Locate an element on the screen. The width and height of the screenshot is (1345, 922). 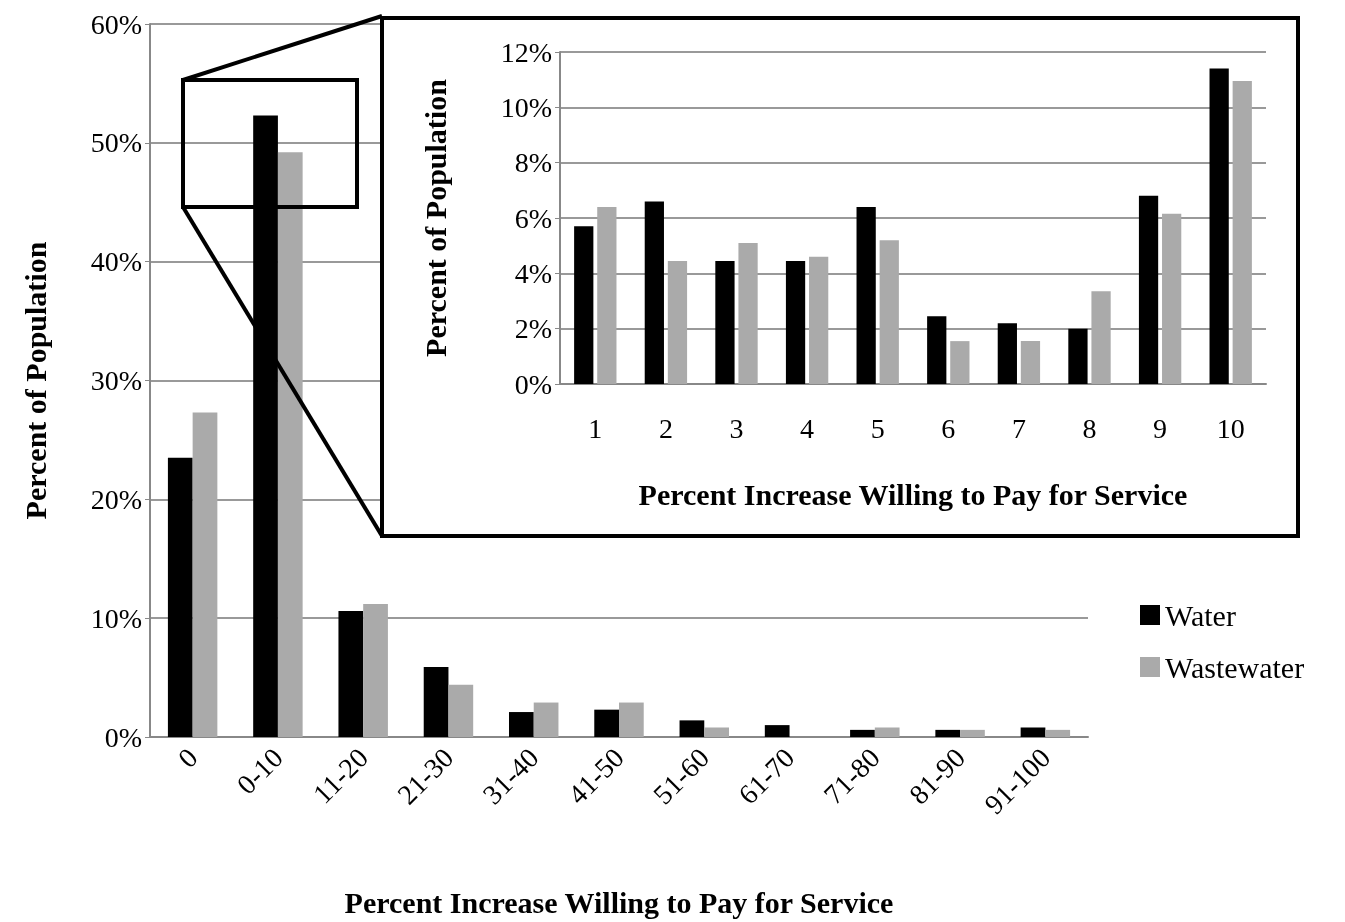
x-tick-label: 0 is located at coordinates (187, 758).